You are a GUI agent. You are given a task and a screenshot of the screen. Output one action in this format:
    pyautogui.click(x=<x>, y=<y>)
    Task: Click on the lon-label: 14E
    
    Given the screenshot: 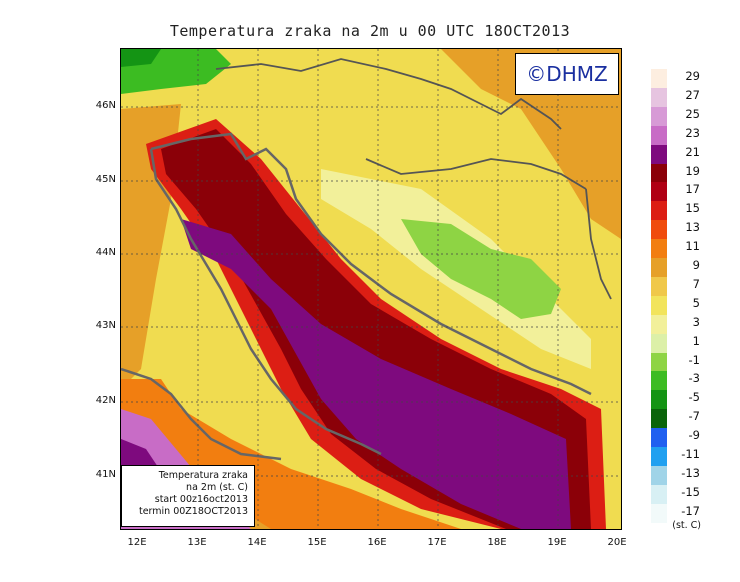 What is the action you would take?
    pyautogui.click(x=257, y=542)
    